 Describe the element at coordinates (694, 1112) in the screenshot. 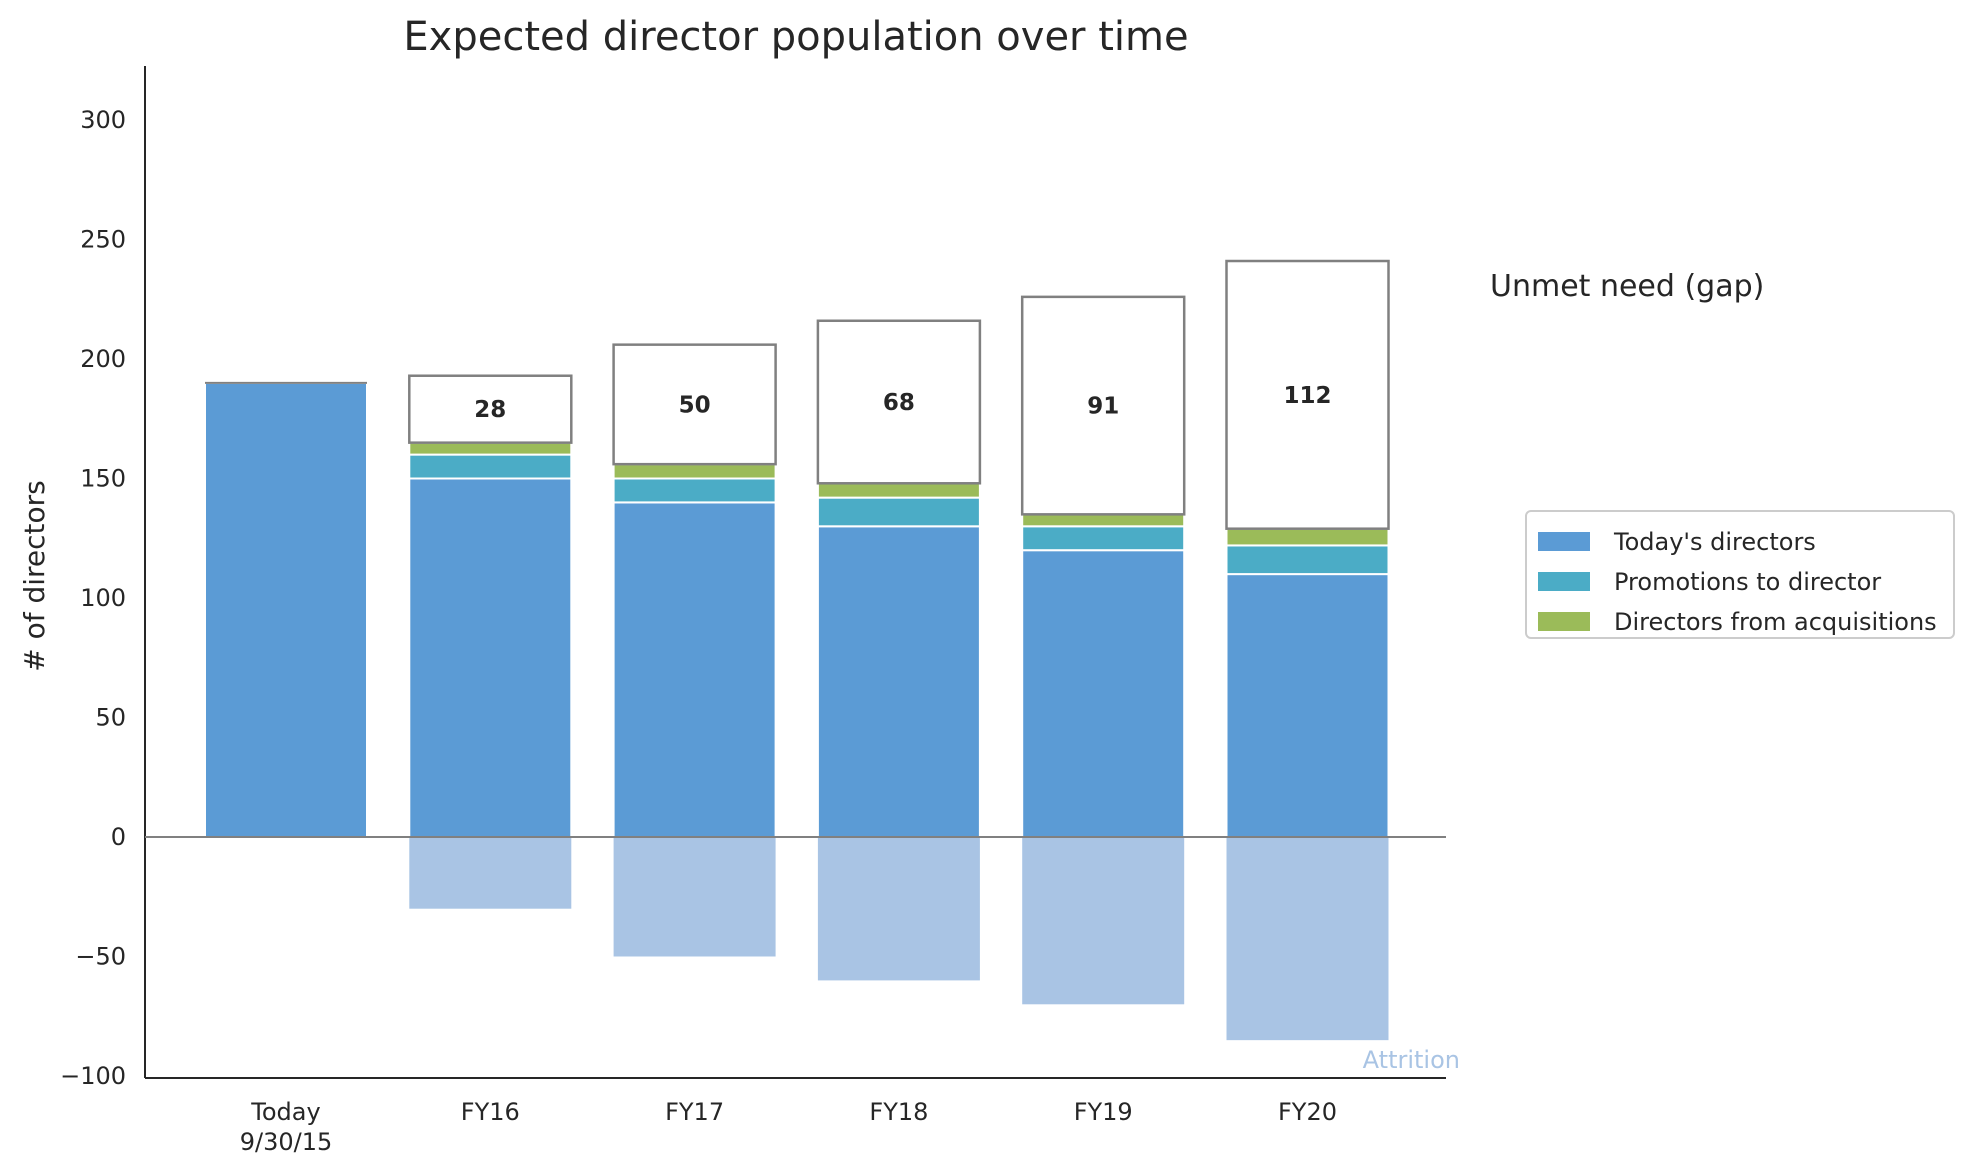

I see `x-tick-label: FY17` at that location.